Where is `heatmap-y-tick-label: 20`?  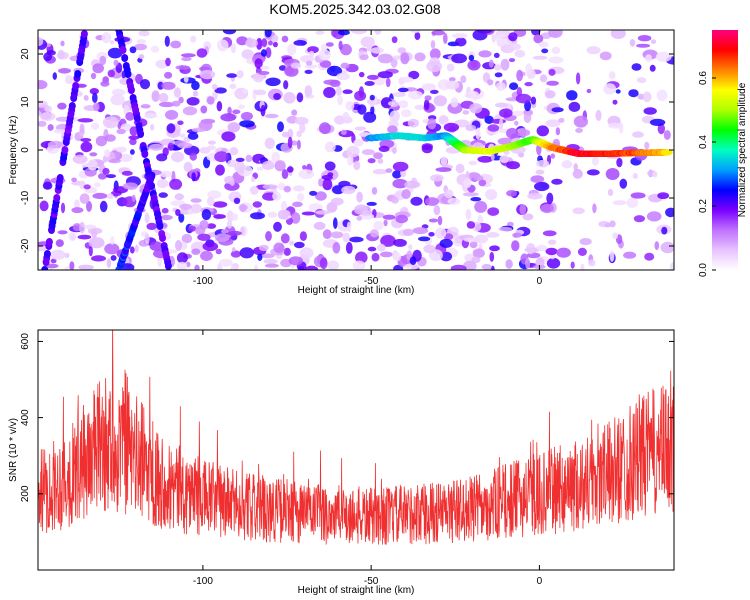 heatmap-y-tick-label: 20 is located at coordinates (25, 54).